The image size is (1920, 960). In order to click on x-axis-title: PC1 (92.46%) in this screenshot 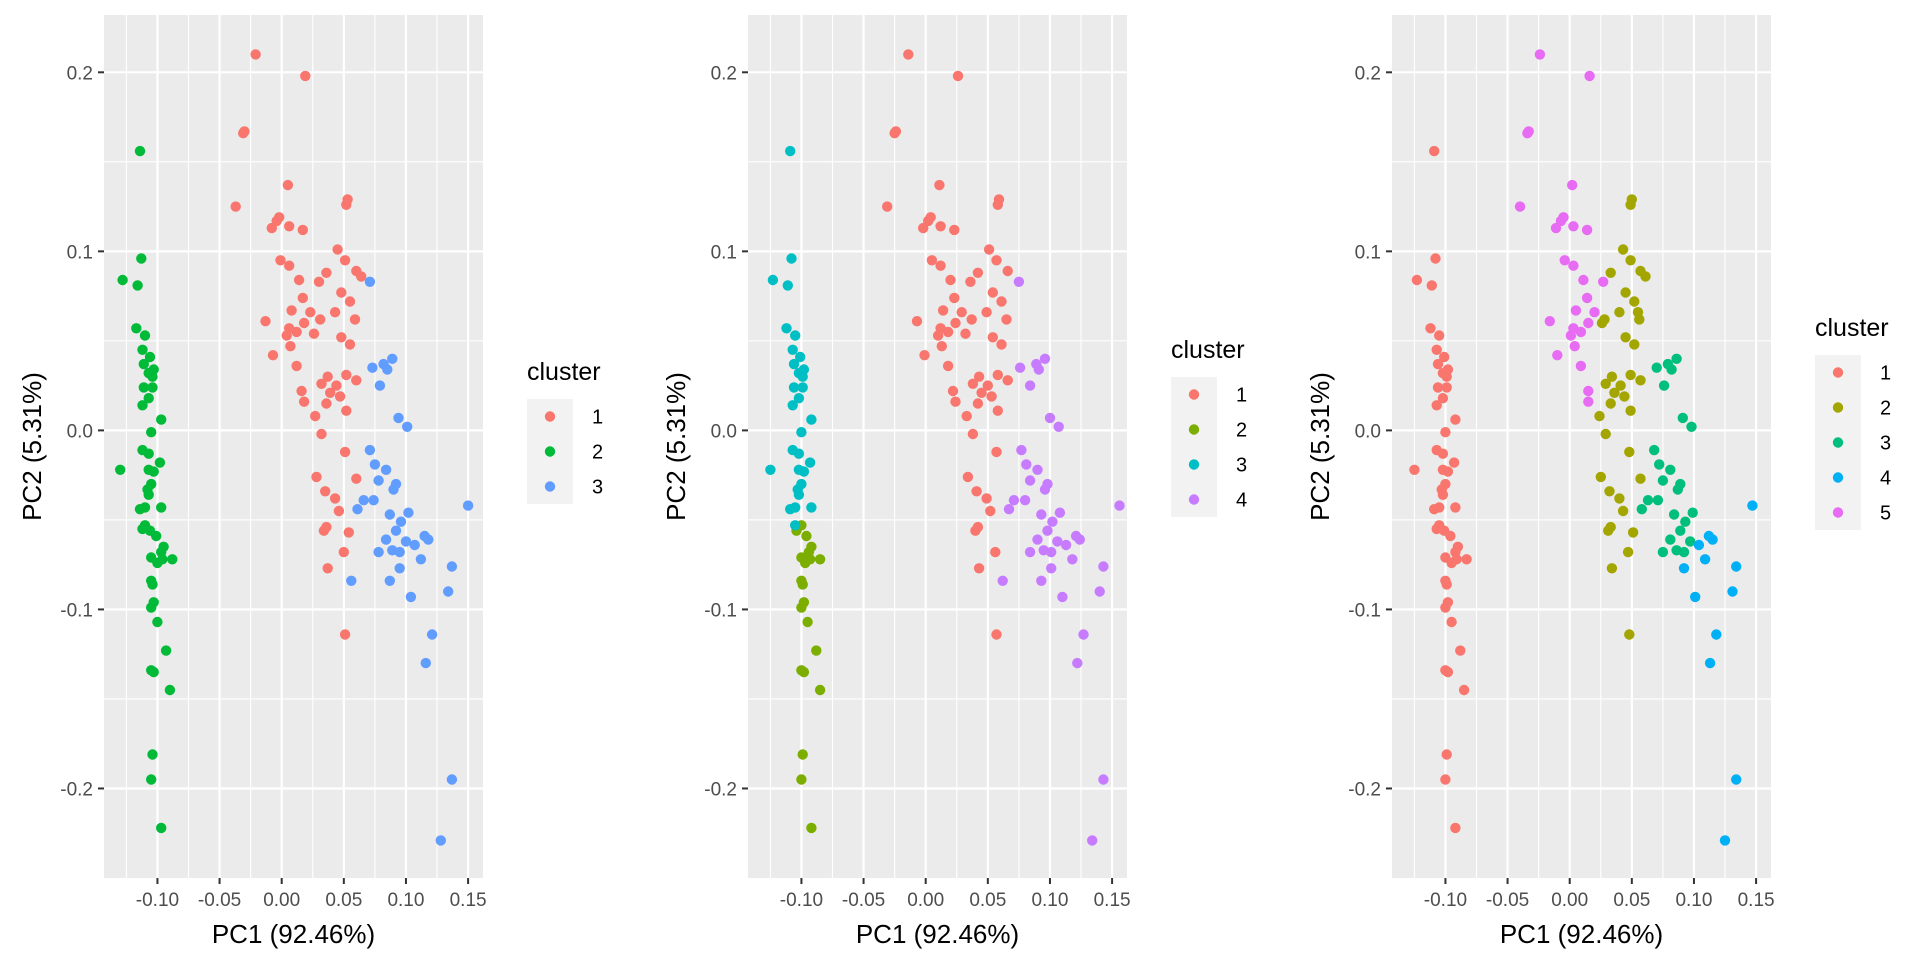, I will do `click(1581, 934)`.